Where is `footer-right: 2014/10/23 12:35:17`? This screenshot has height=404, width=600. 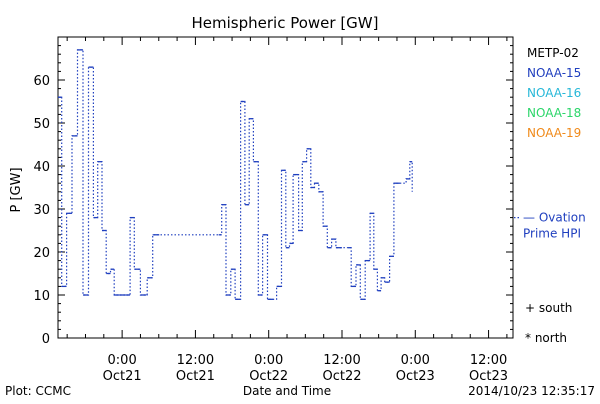 footer-right: 2014/10/23 12:35:17 is located at coordinates (531, 391).